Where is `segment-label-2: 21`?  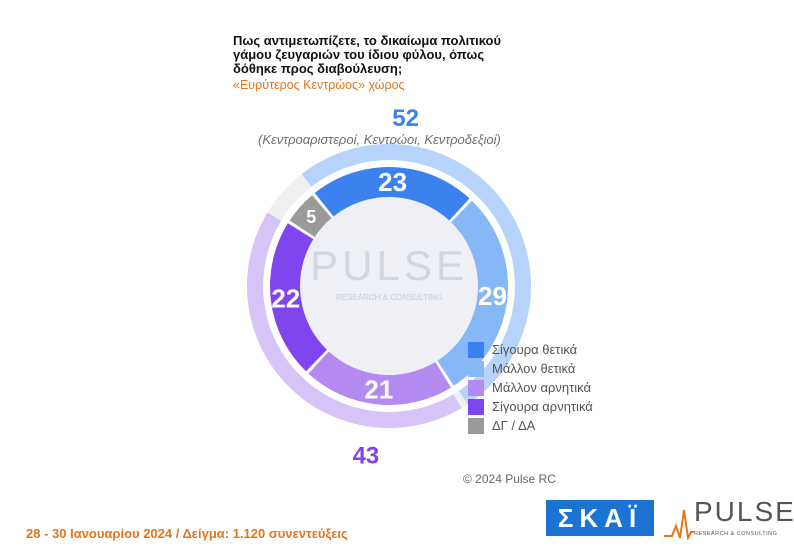 segment-label-2: 21 is located at coordinates (378, 390).